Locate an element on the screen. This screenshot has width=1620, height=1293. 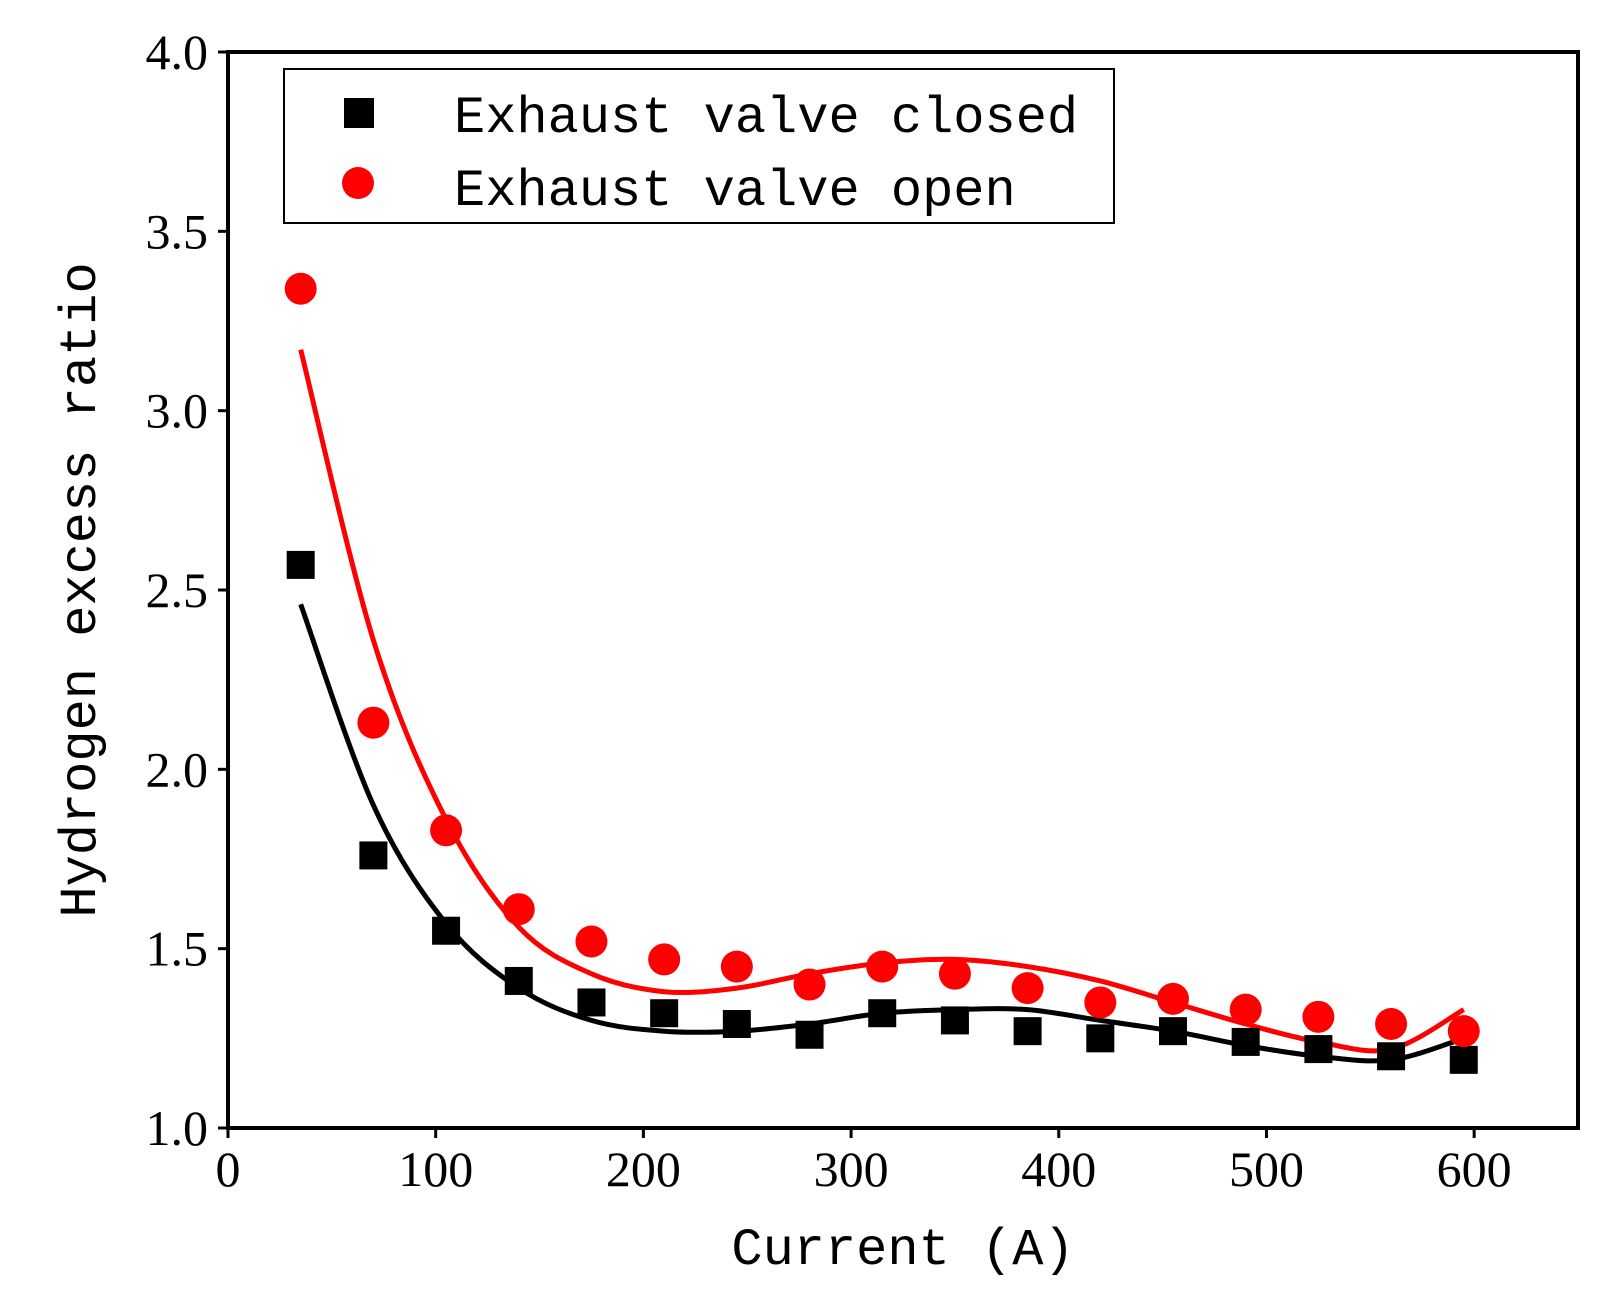
x-tick-label: 200 is located at coordinates (643, 1169).